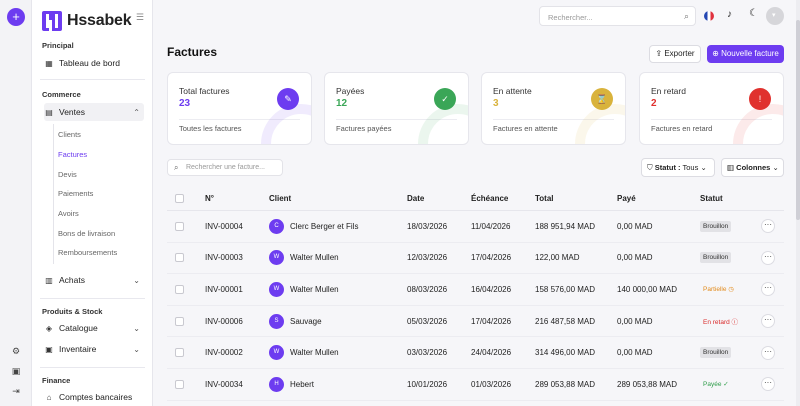 The width and height of the screenshot is (800, 406). Describe the element at coordinates (56, 380) in the screenshot. I see `section-finance: Finance` at that location.